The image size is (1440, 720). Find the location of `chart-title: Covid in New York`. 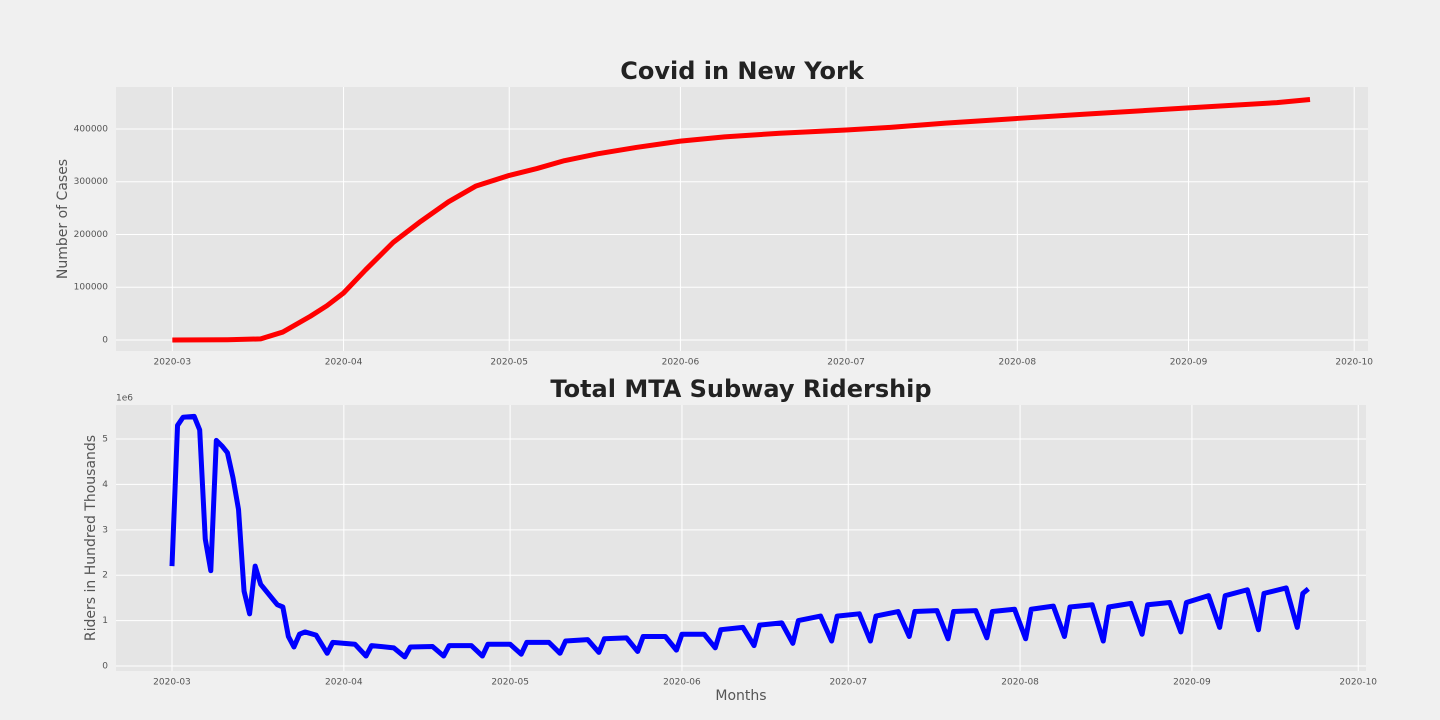

chart-title: Covid in New York is located at coordinates (742, 71).